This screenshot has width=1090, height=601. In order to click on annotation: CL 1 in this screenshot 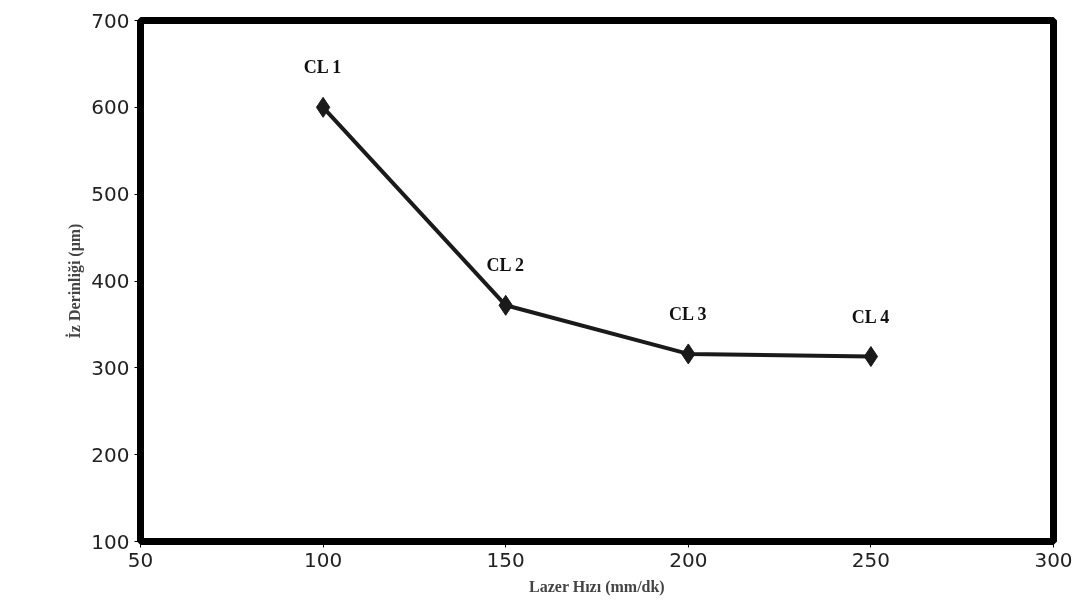, I will do `click(322, 67)`.